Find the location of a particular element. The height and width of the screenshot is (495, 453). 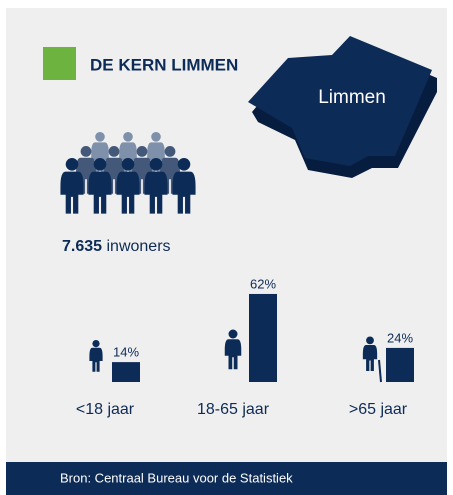

population: 7.635 inwoners is located at coordinates (116, 246).